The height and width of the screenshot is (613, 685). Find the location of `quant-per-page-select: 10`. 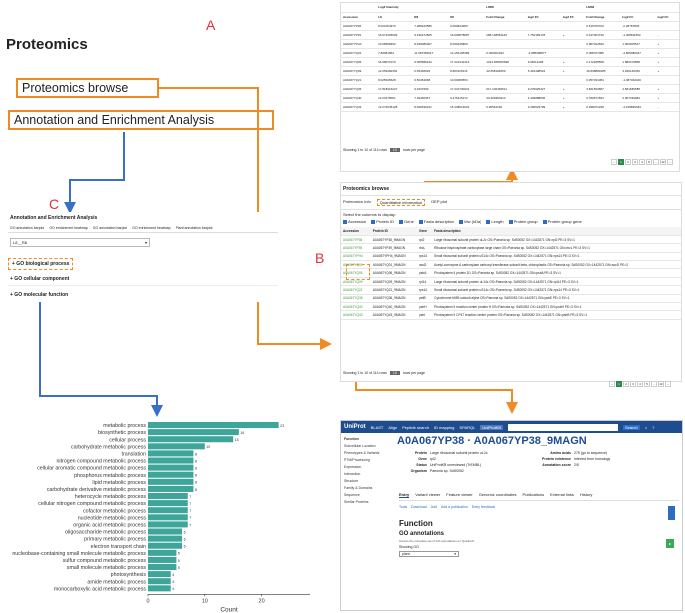

quant-per-page-select: 10 is located at coordinates (394, 150).